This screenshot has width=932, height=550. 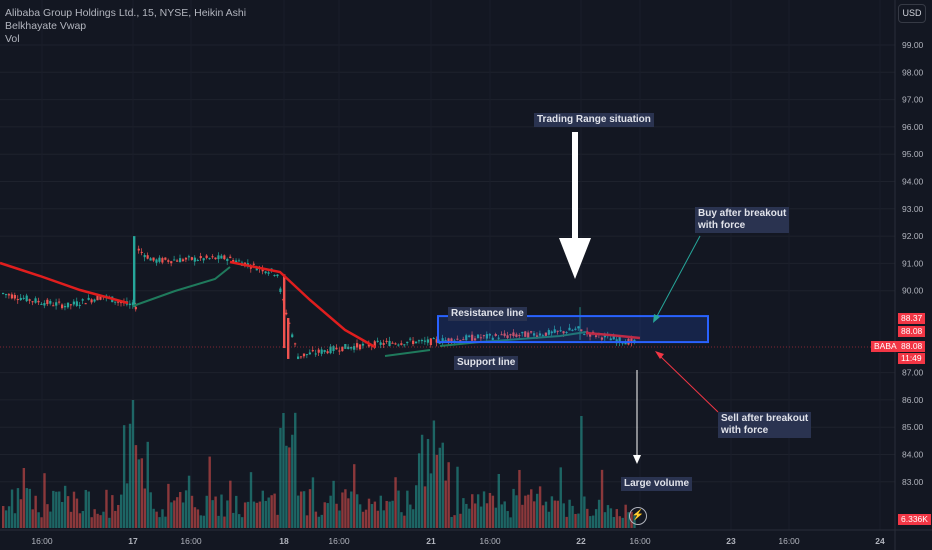 I want to click on annotation-resistance: Resistance line, so click(x=487, y=314).